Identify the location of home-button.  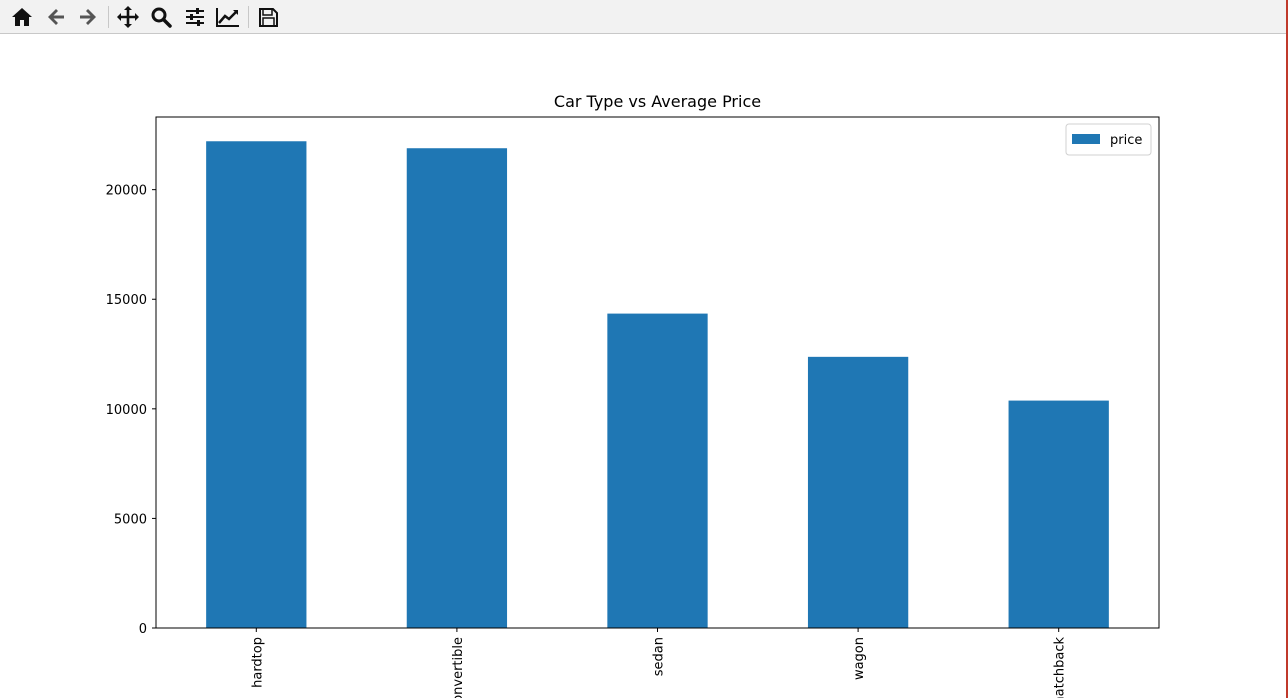
(22, 17).